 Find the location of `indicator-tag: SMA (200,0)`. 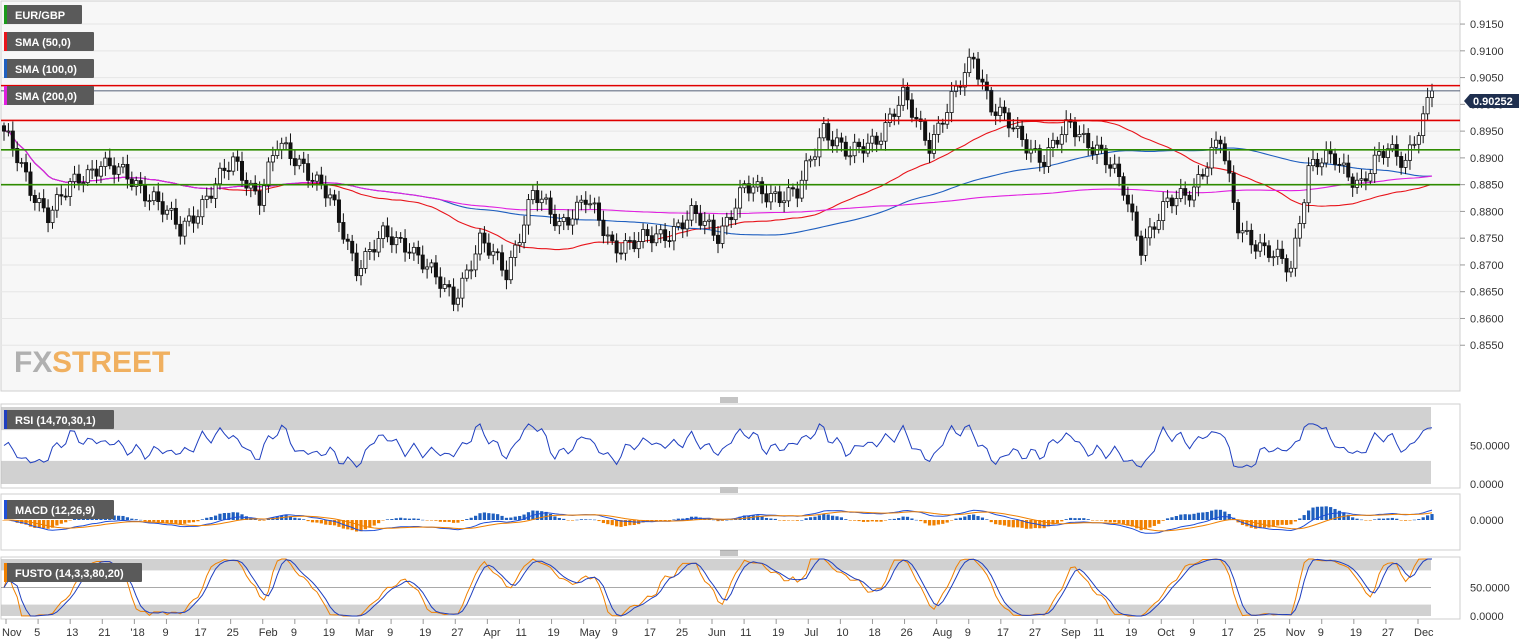

indicator-tag: SMA (200,0) is located at coordinates (49, 95).